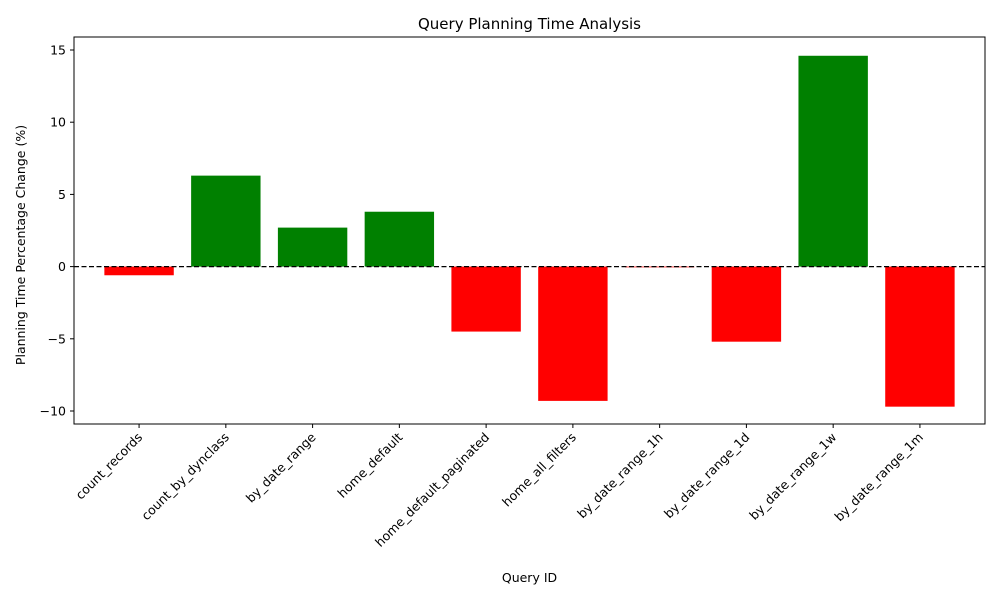 The width and height of the screenshot is (1000, 600). What do you see at coordinates (108, 466) in the screenshot?
I see `x-tick-label: count_records` at bounding box center [108, 466].